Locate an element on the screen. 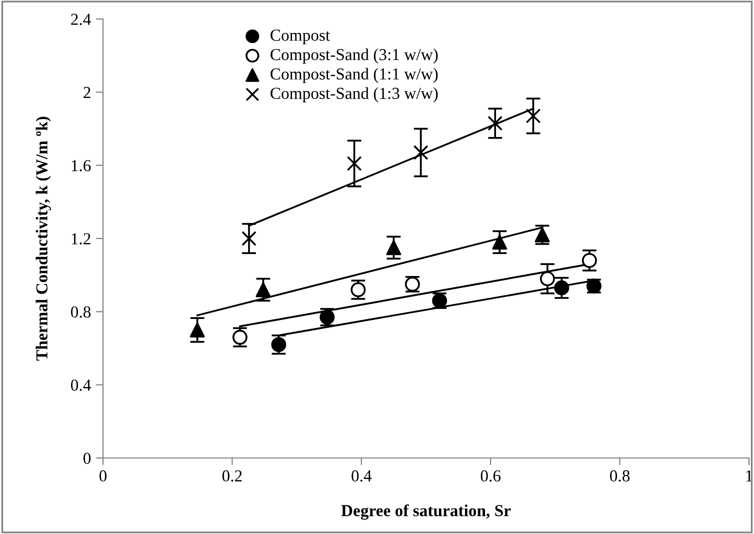  legend-label: Compost-Sand (3:1 w/w) is located at coordinates (354, 56).